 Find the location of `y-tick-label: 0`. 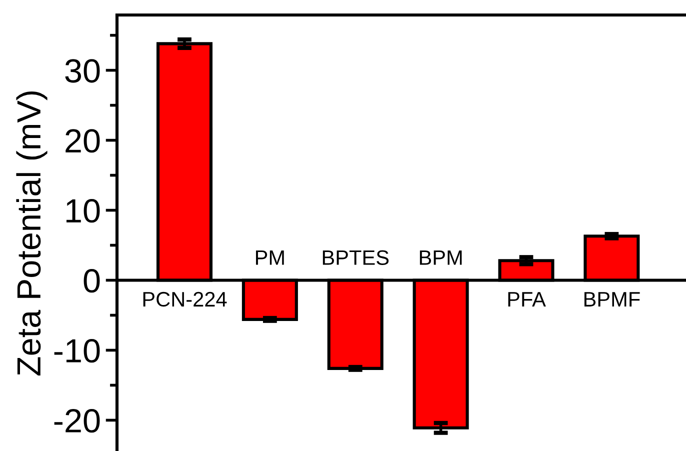

y-tick-label: 0 is located at coordinates (92, 281).